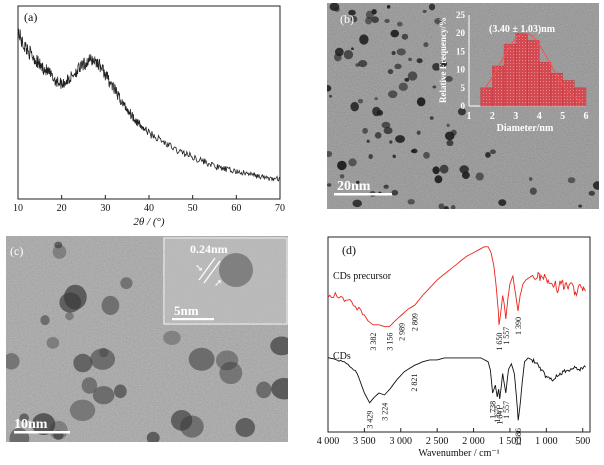 The width and height of the screenshot is (604, 465). What do you see at coordinates (533, 67) in the screenshot?
I see `hist-fit-curve` at bounding box center [533, 67].